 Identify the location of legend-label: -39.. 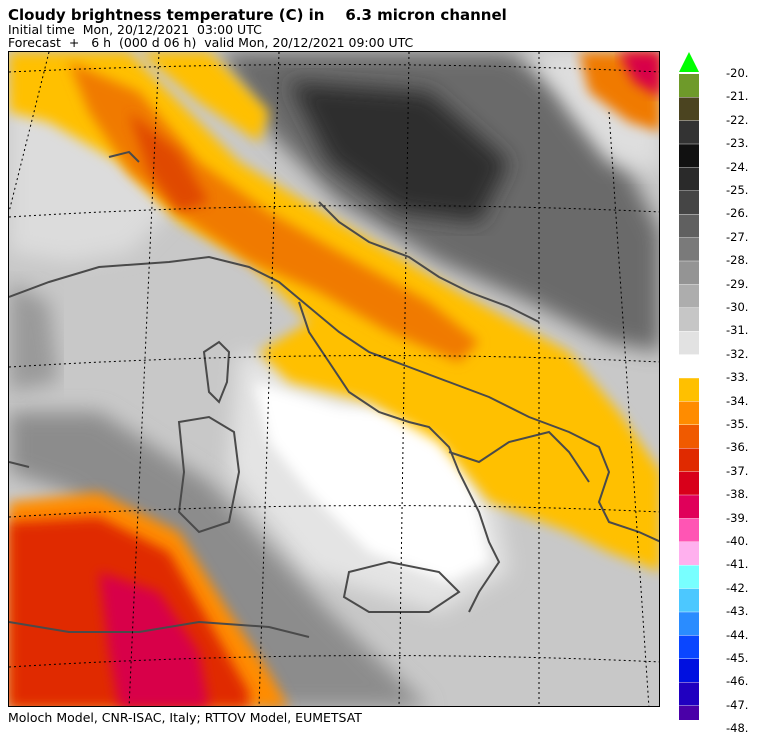
(737, 517).